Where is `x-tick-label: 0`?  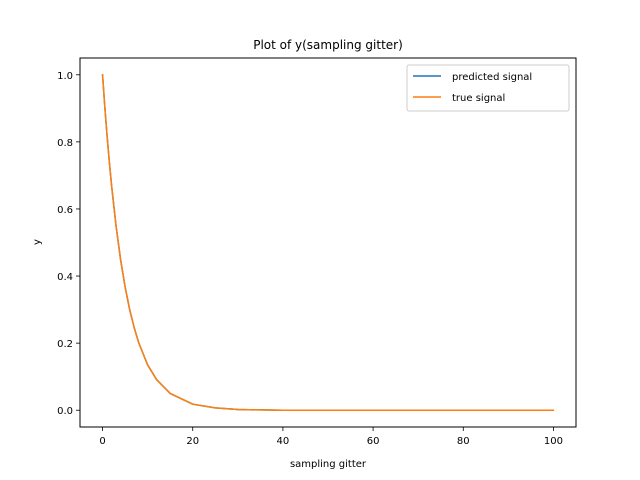
x-tick-label: 0 is located at coordinates (102, 441).